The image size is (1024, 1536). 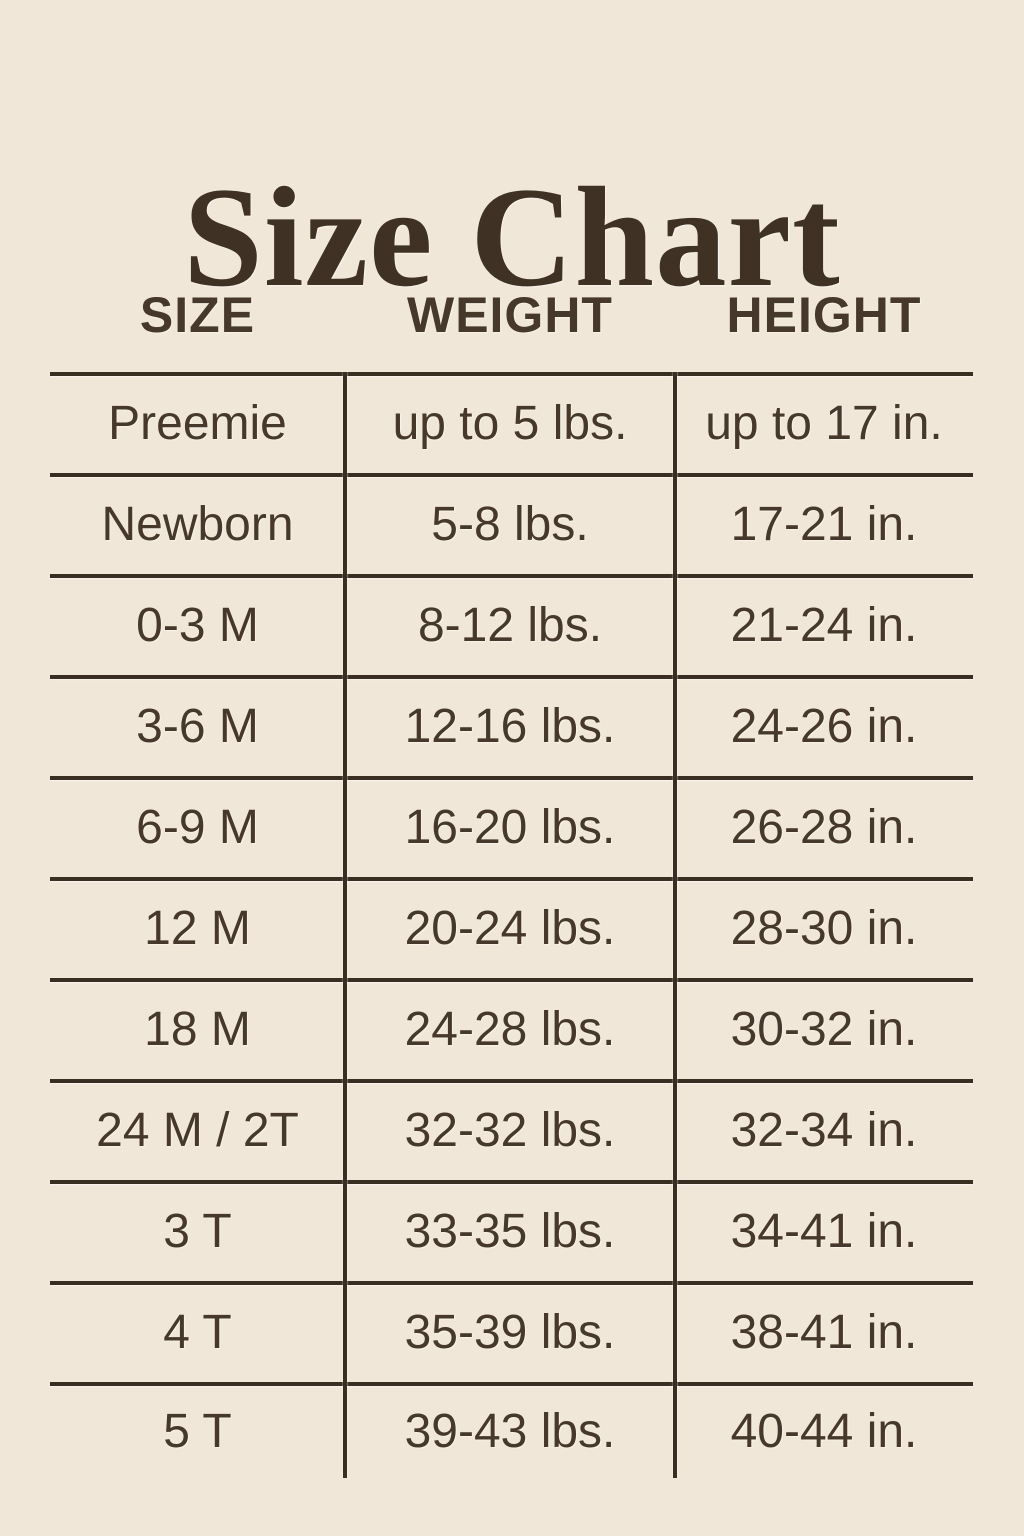 What do you see at coordinates (197, 626) in the screenshot?
I see `cell-size: 0-3 M` at bounding box center [197, 626].